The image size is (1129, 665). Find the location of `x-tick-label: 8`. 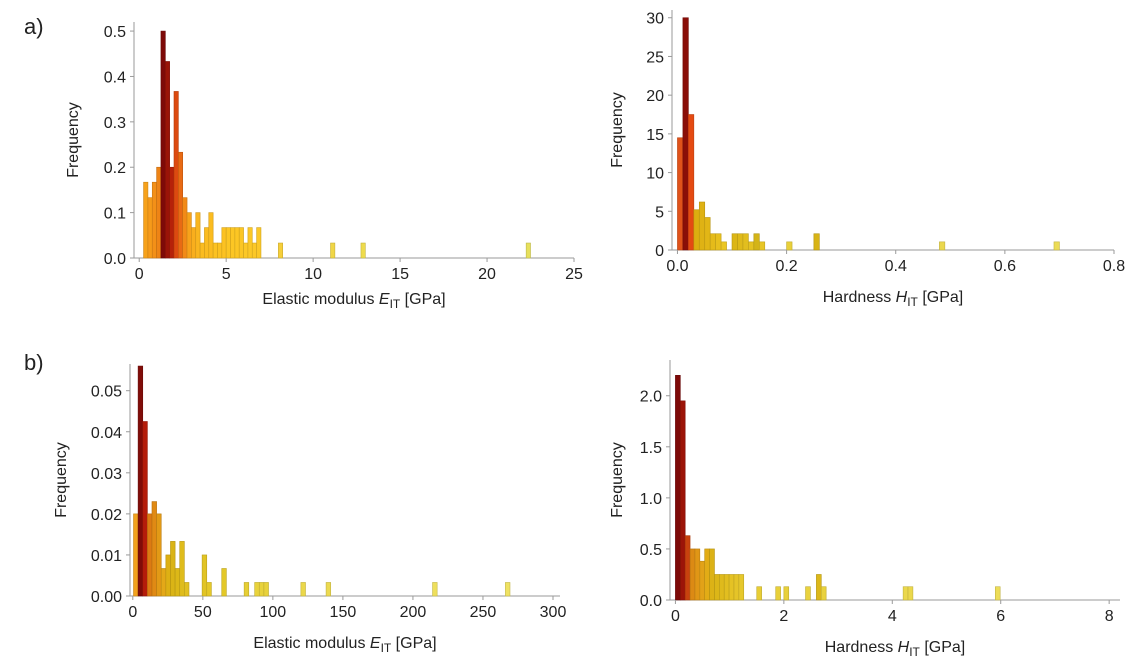

x-tick-label: 8 is located at coordinates (1109, 616).